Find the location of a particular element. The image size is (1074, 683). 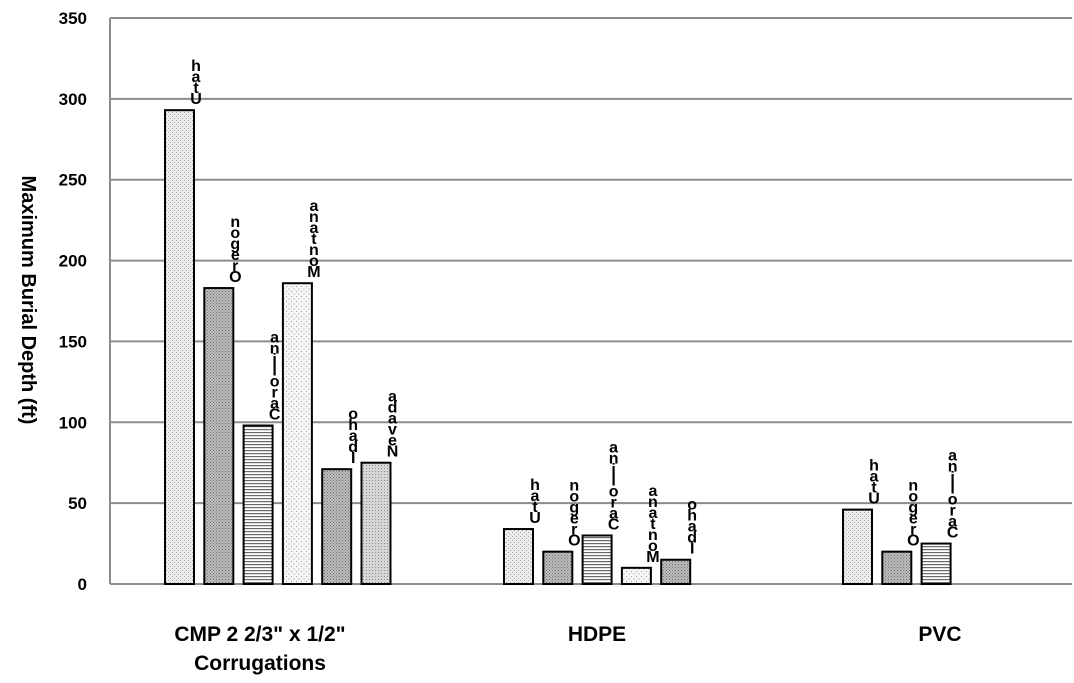

category-label: CMP 2 2/3" x 1/2" is located at coordinates (259, 634).